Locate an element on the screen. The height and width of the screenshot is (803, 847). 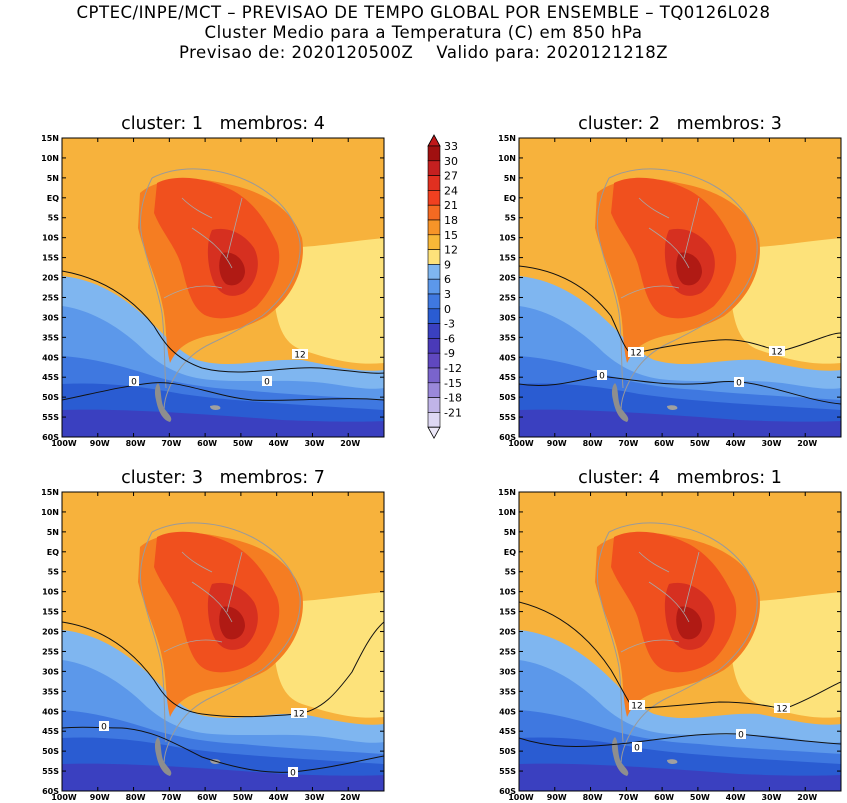
valid-prefix: Valido para: is located at coordinates (488, 52).